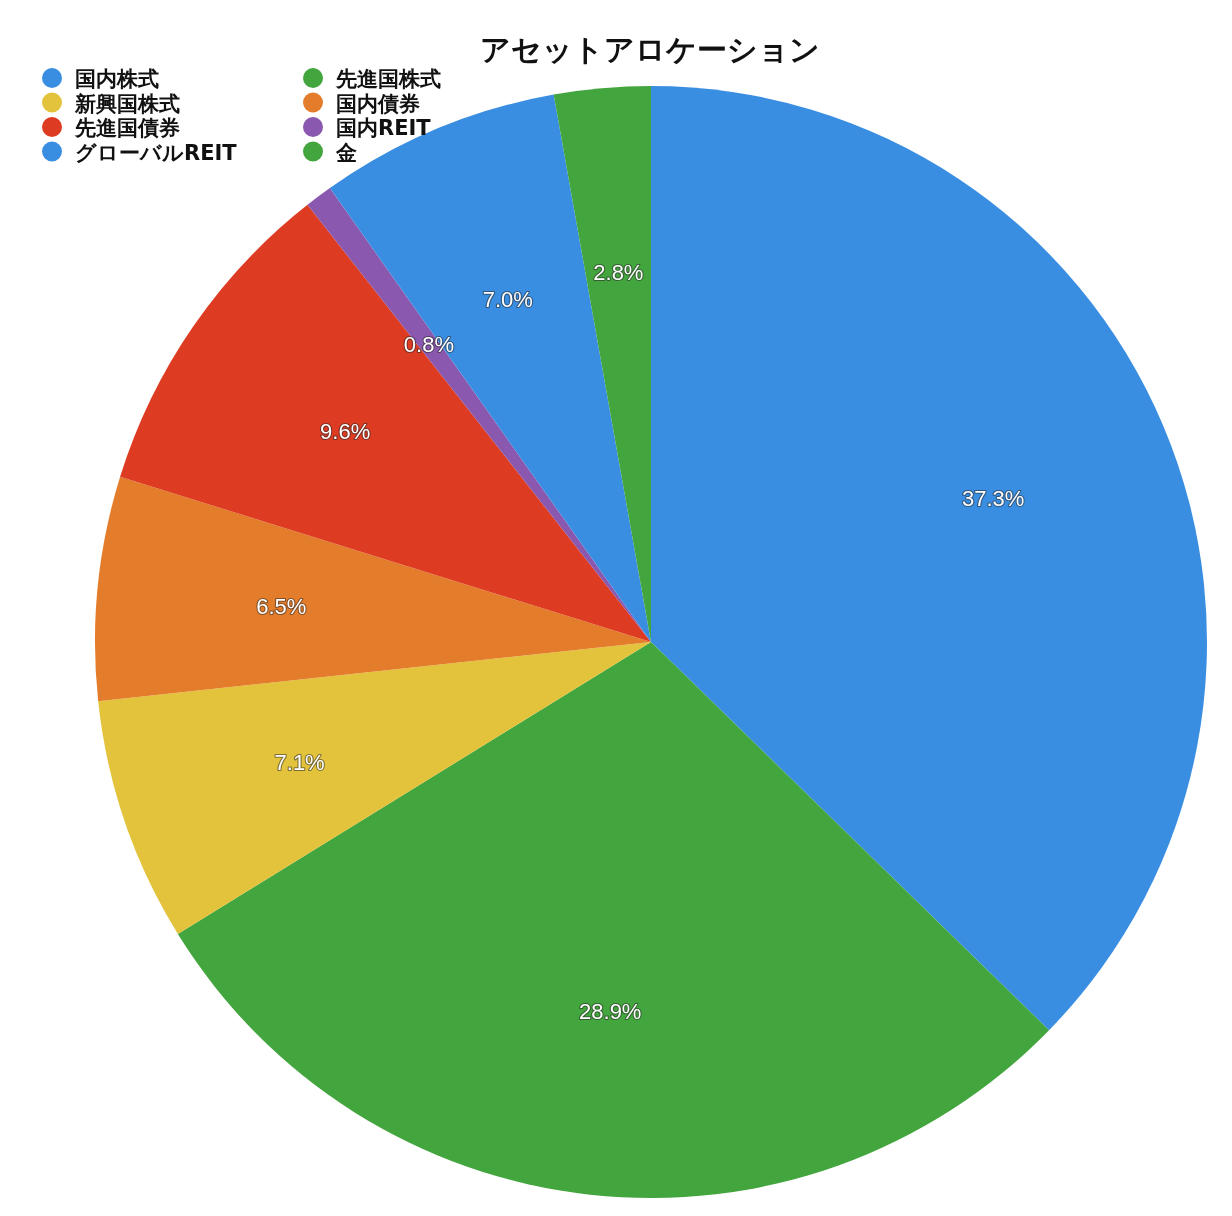  Describe the element at coordinates (650, 49) in the screenshot. I see `title: アセットアロケーション` at that location.